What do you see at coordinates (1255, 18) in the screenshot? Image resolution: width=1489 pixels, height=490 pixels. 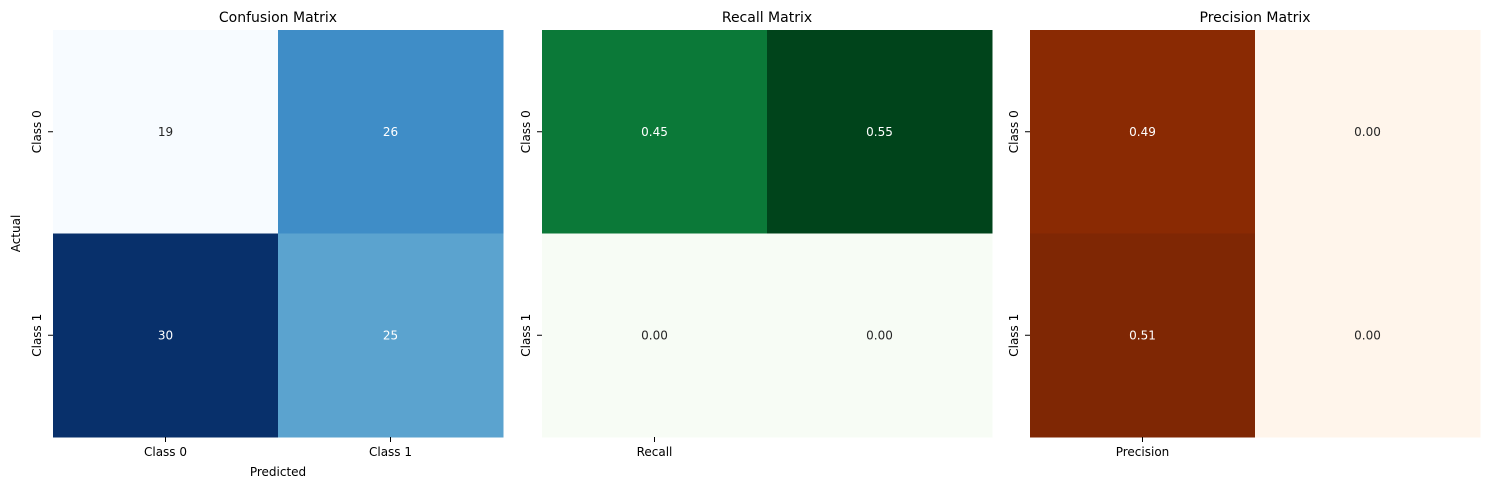 I see `chart-title: Precision Matrix` at bounding box center [1255, 18].